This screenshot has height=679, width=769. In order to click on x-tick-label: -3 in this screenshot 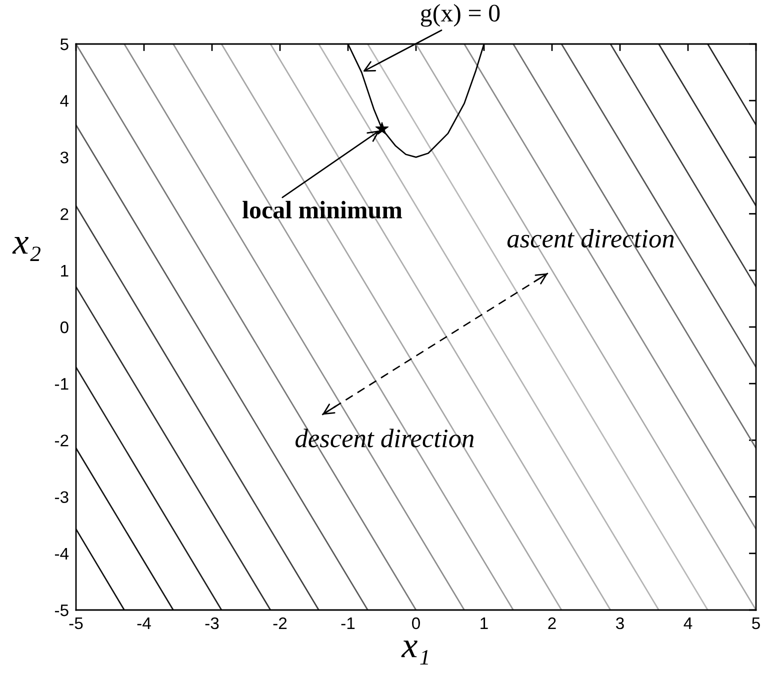, I will do `click(212, 623)`.